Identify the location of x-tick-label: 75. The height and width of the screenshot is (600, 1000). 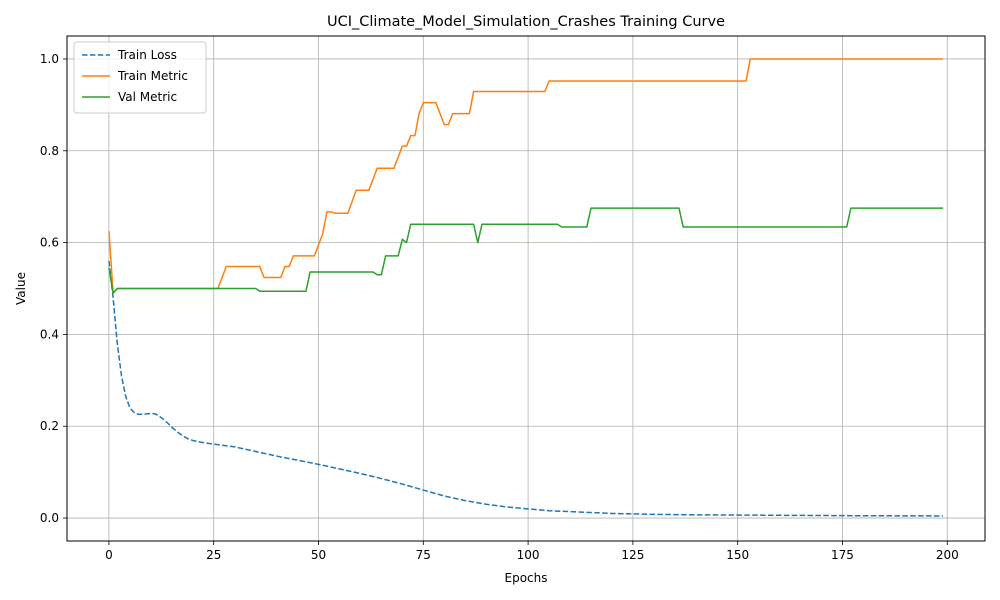
(423, 555).